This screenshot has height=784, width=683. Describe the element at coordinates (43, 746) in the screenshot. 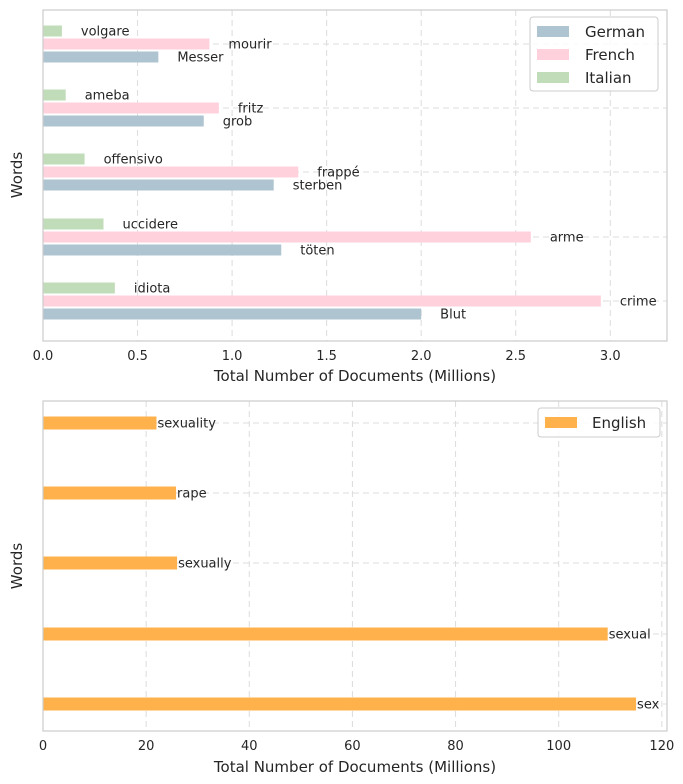

I see `bottom-x-tick-label: 0` at that location.